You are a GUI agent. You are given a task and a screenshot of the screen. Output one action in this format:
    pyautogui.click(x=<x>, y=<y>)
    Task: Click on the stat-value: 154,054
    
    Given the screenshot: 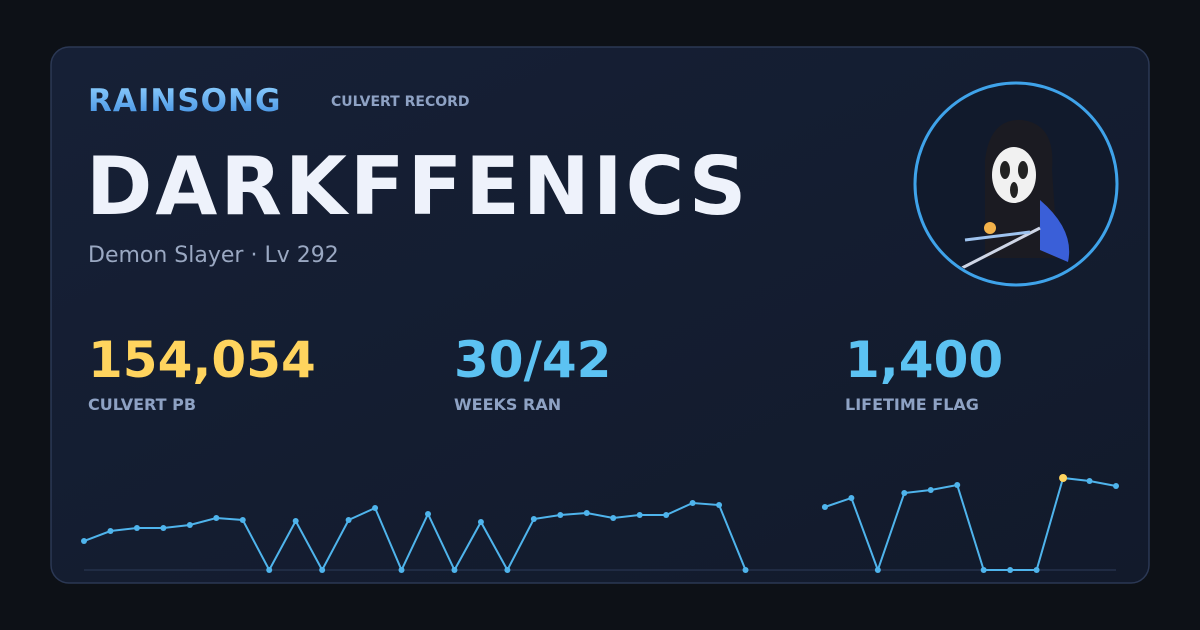 What is the action you would take?
    pyautogui.click(x=202, y=360)
    